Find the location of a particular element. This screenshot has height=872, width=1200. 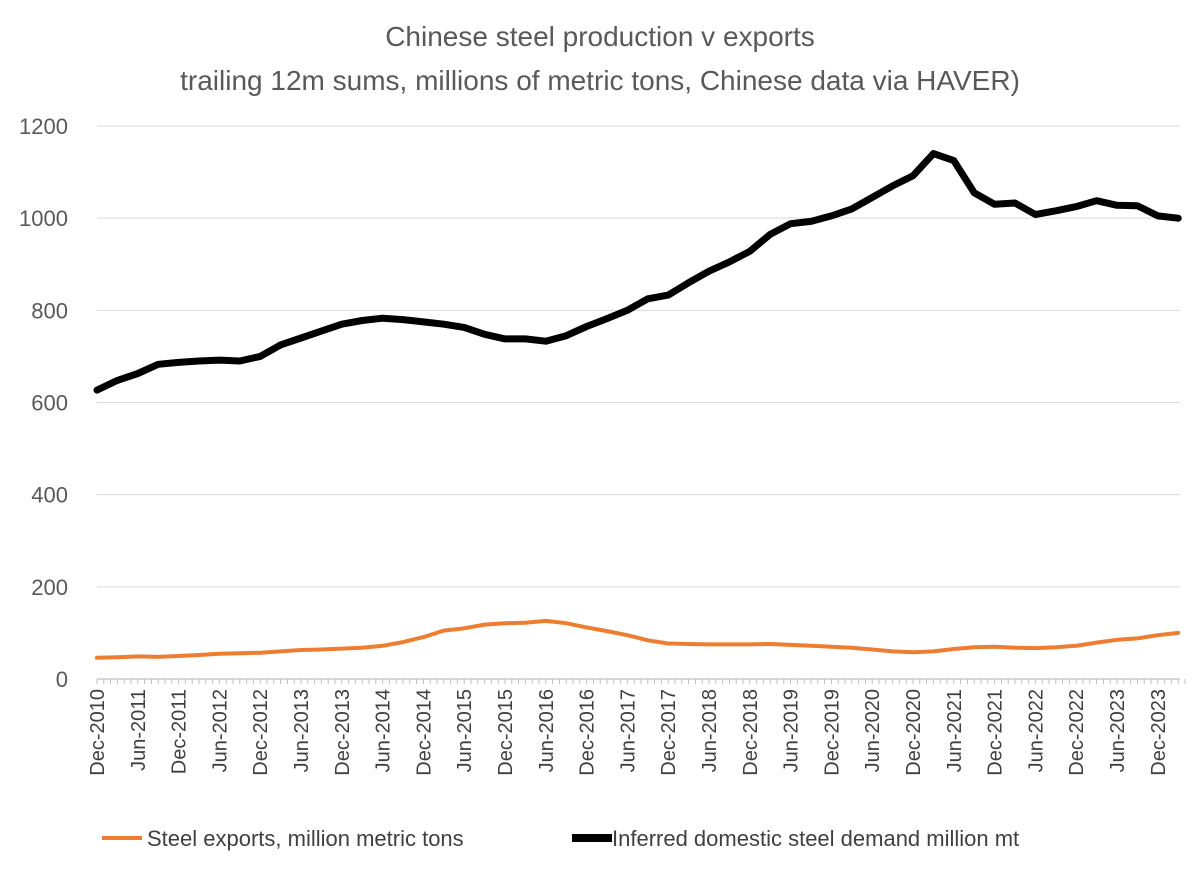

chart-title: Chinese steel production v exports is located at coordinates (600, 36).